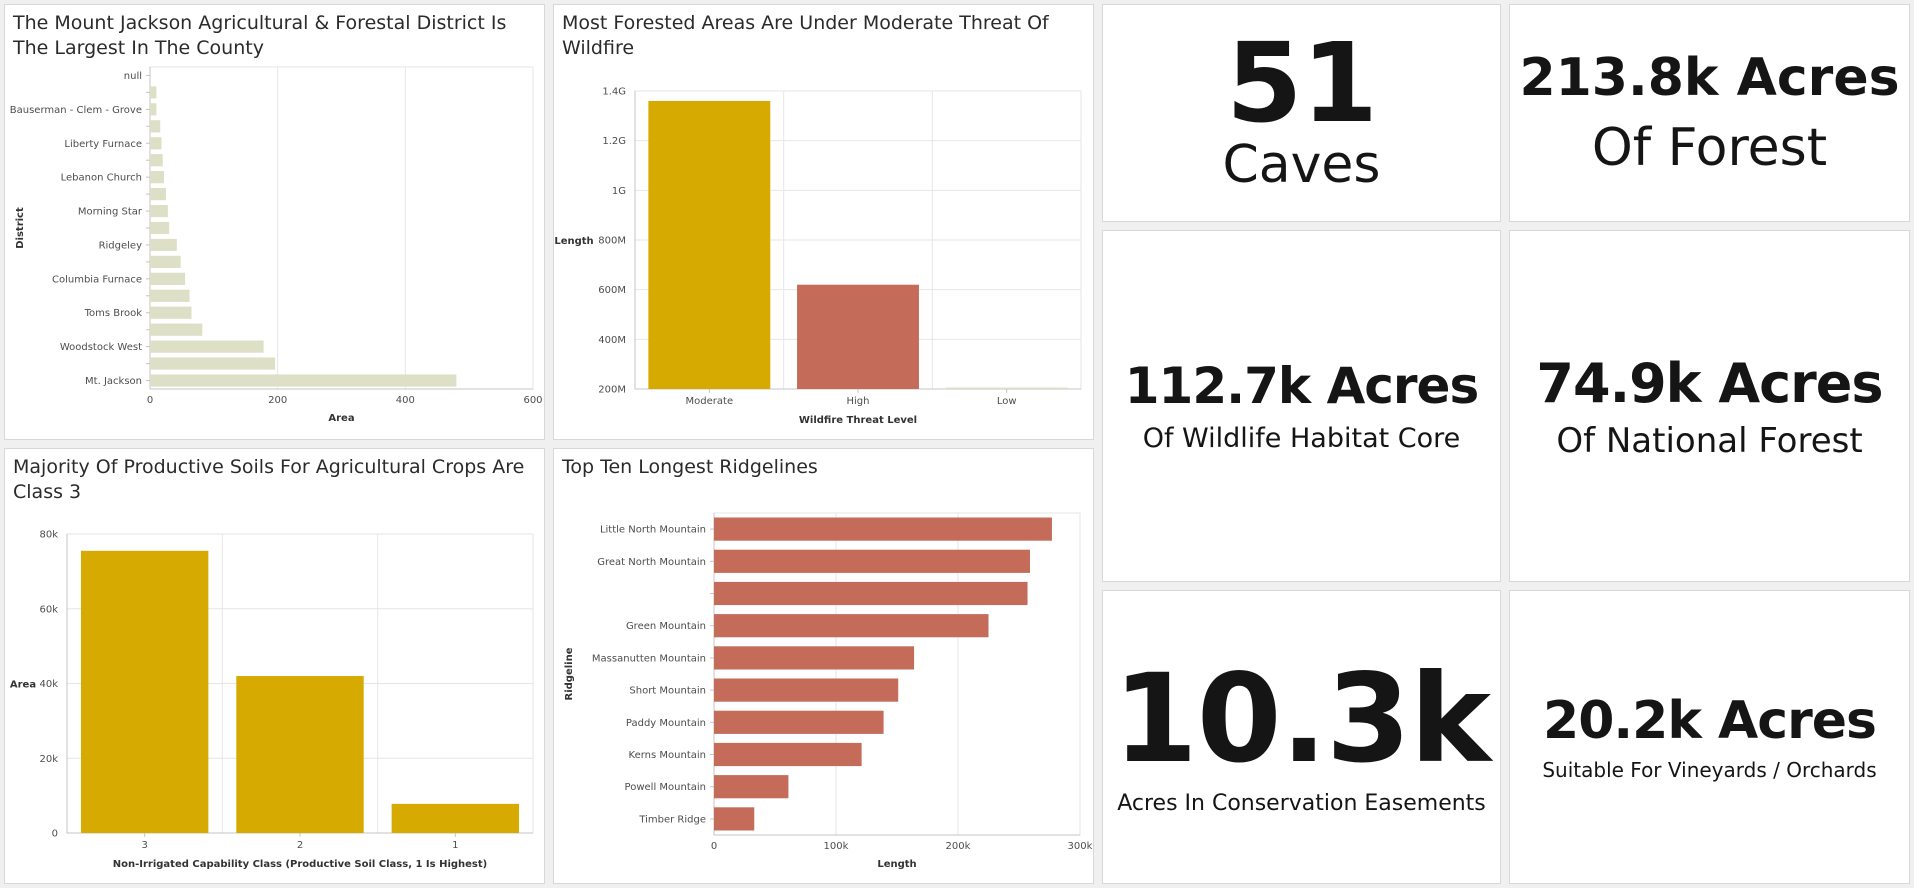 The width and height of the screenshot is (1914, 888). Describe the element at coordinates (666, 626) in the screenshot. I see `ridgelines-category-label: Green Mountain` at that location.